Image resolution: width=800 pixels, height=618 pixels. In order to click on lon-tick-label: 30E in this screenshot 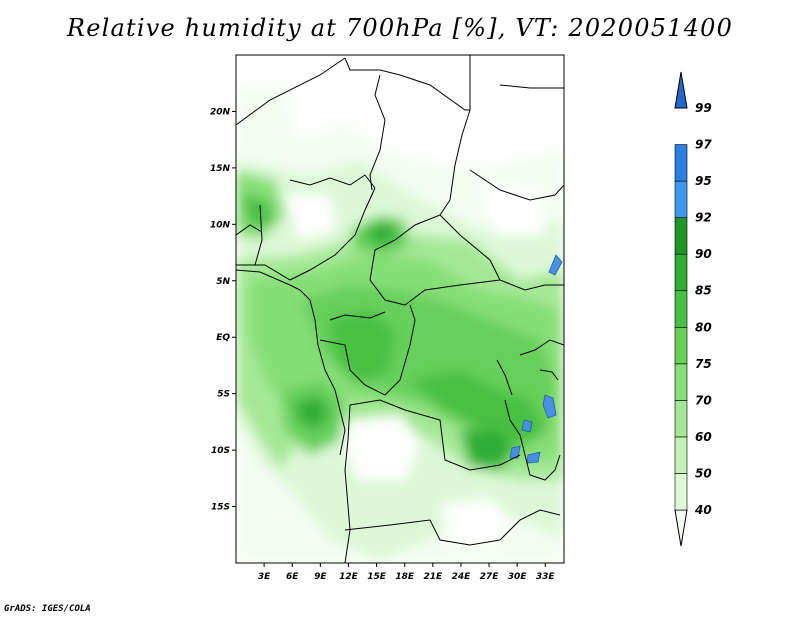, I will do `click(518, 577)`.